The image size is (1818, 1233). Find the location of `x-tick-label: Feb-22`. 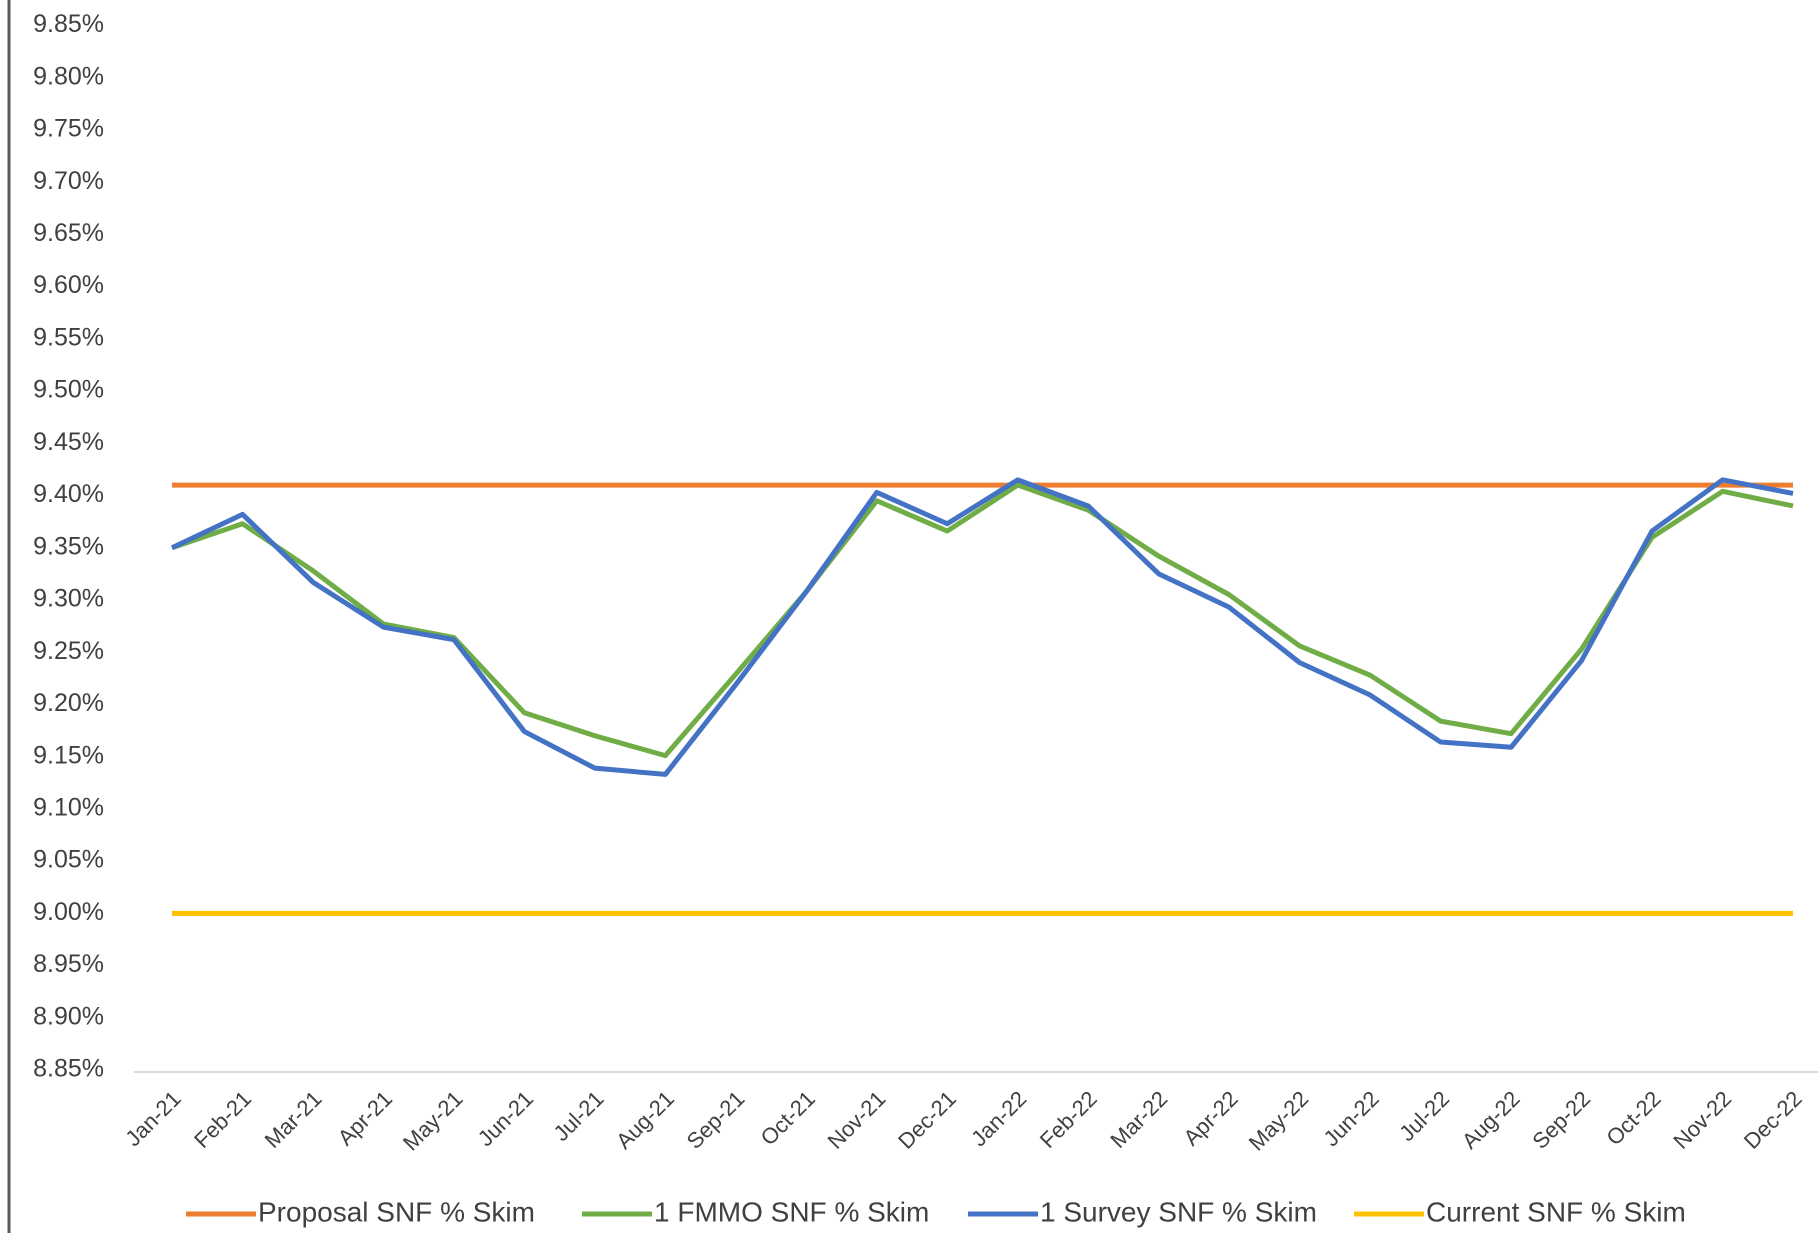

x-tick-label: Feb-22 is located at coordinates (1068, 1119).